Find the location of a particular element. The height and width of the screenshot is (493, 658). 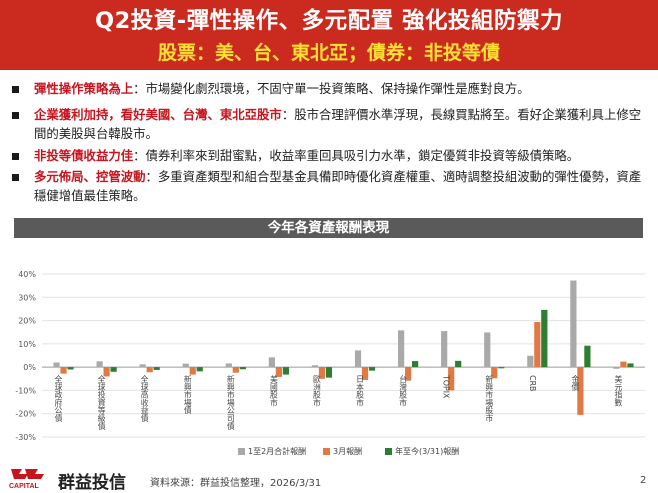

bullet-highlight: 非投等債收益力佳 is located at coordinates (84, 155).